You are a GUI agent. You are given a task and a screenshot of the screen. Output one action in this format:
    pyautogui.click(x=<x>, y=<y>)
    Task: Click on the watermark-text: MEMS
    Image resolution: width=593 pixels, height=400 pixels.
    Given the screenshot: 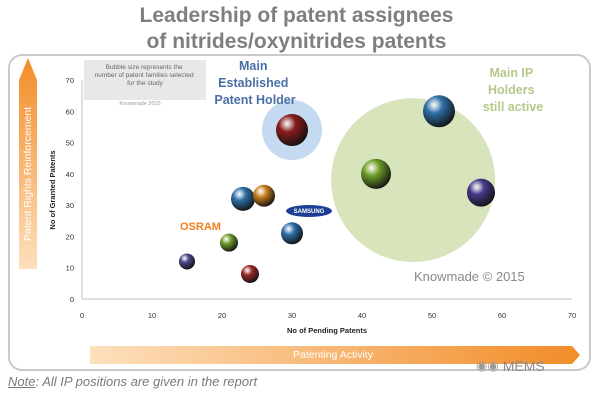 What is the action you would take?
    pyautogui.click(x=523, y=366)
    